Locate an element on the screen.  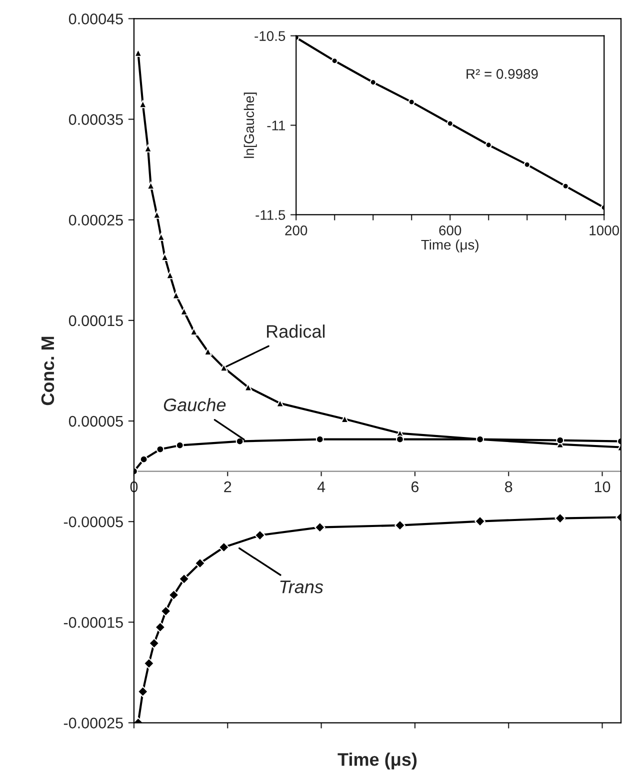
y-tick-label: 0.00005 is located at coordinates (95, 421).